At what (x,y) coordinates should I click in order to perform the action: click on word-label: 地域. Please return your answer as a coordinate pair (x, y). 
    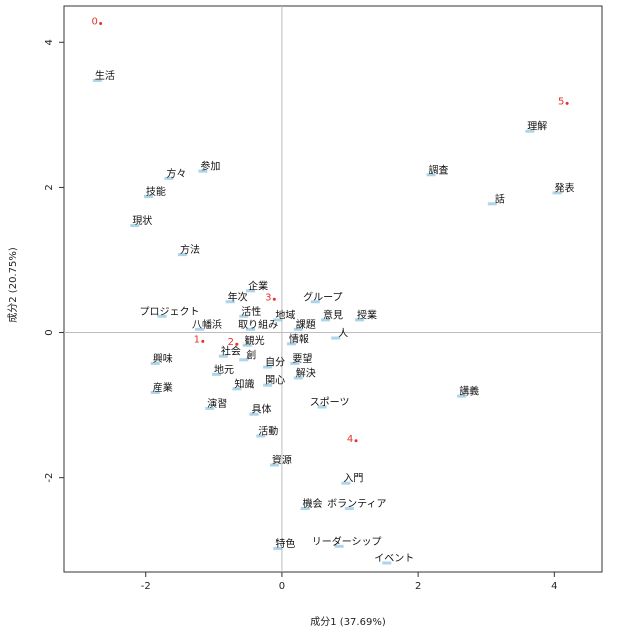
    Looking at the image, I should click on (285, 314).